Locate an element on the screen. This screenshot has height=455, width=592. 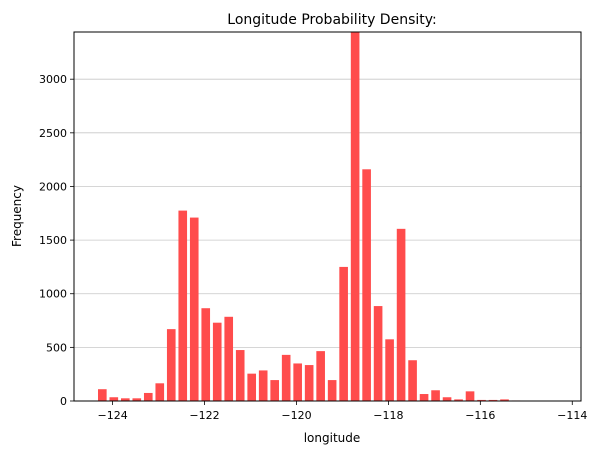
x-tick-label: −120 is located at coordinates (296, 415).